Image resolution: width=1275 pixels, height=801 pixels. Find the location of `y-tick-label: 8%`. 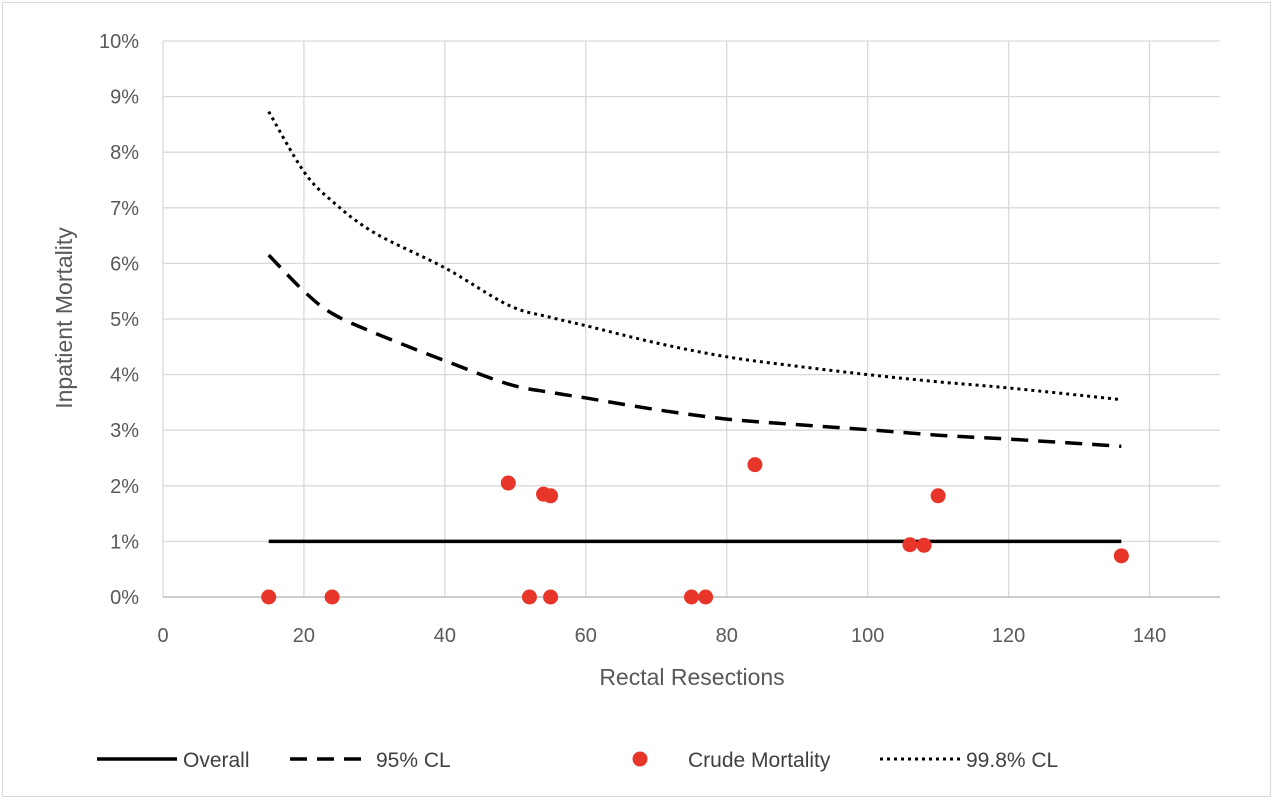

y-tick-label: 8% is located at coordinates (124, 153).